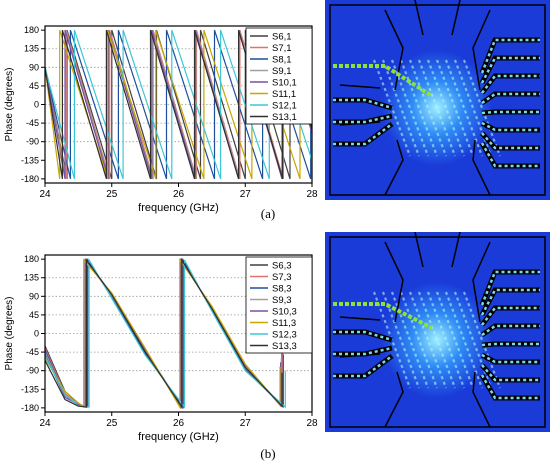 The image size is (550, 464). Describe the element at coordinates (284, 312) in the screenshot. I see `legend-label: S10,3` at that location.